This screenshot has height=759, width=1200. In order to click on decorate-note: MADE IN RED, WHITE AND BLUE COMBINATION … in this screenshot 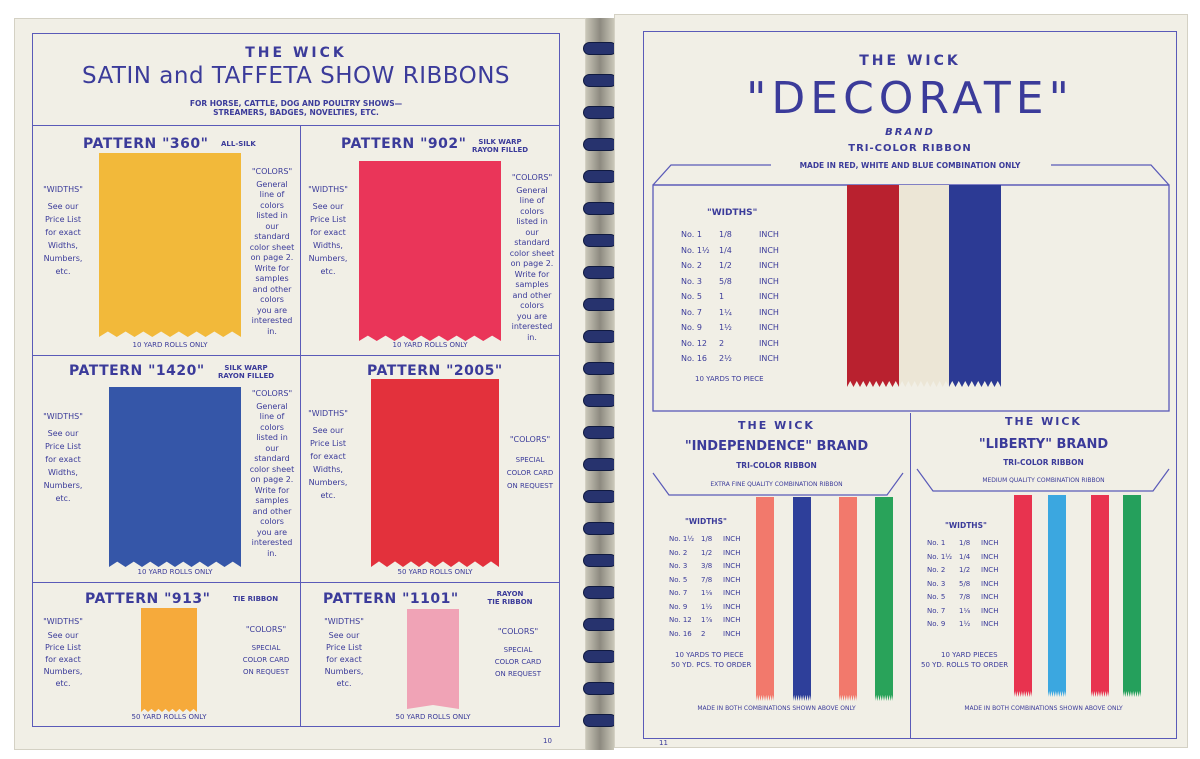, I will do `click(910, 165)`.